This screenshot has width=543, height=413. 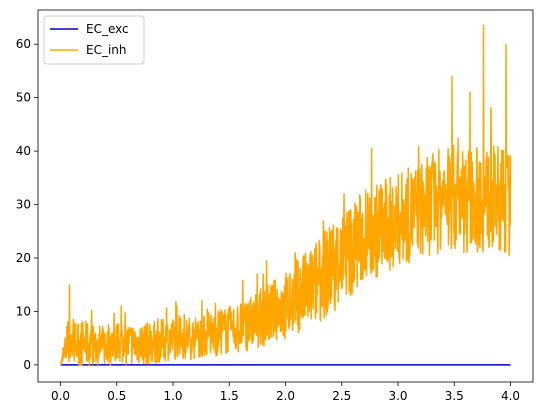 I want to click on legend-box, so click(x=94, y=40).